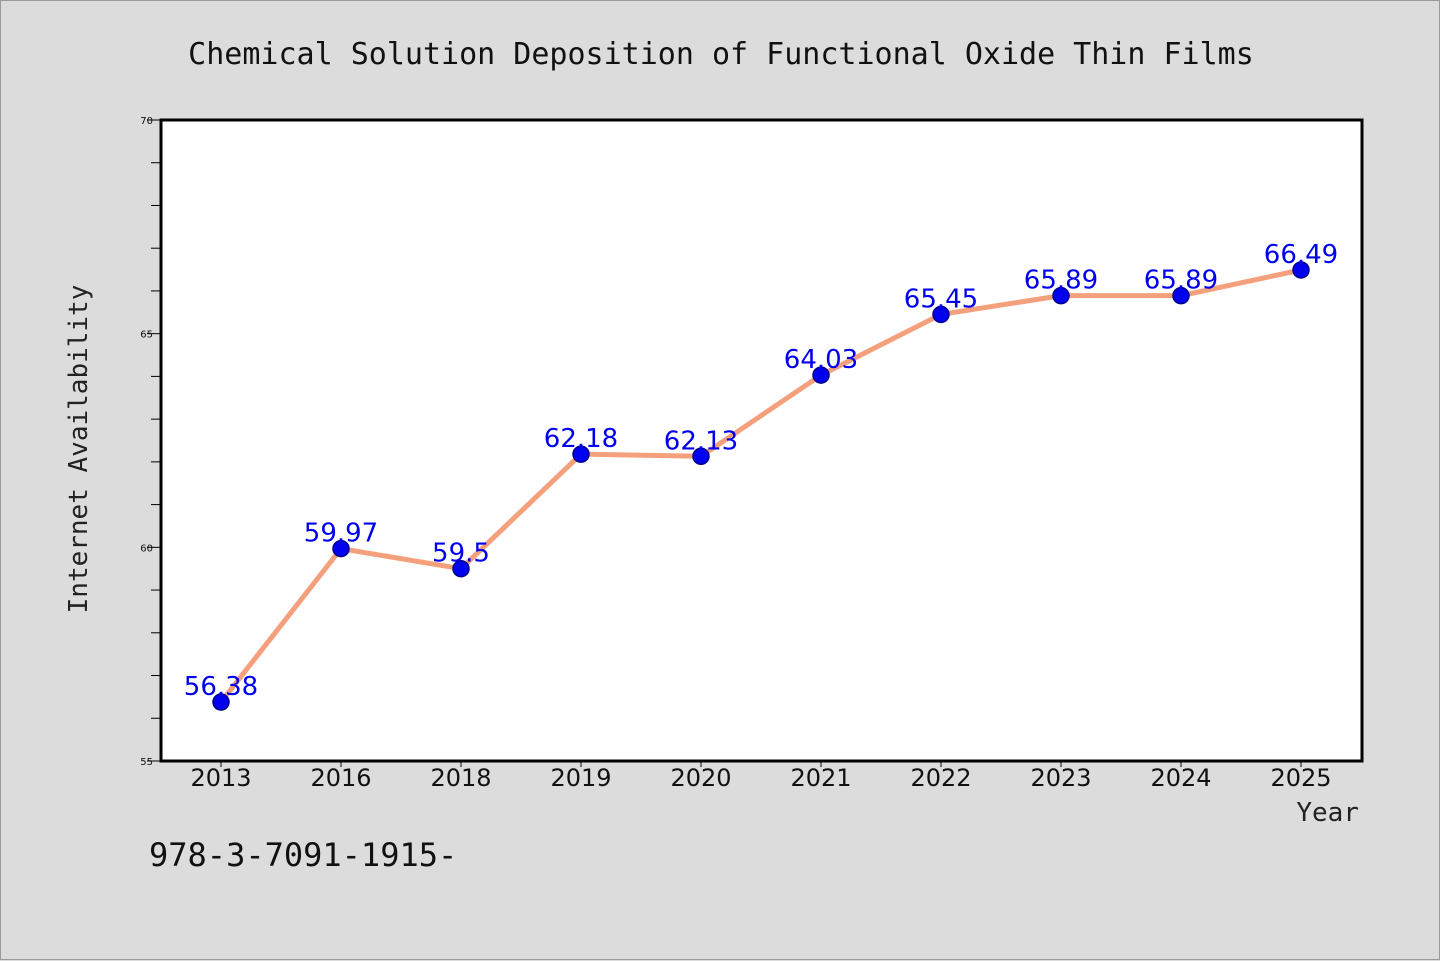  I want to click on y-tick-label: 55, so click(146, 762).